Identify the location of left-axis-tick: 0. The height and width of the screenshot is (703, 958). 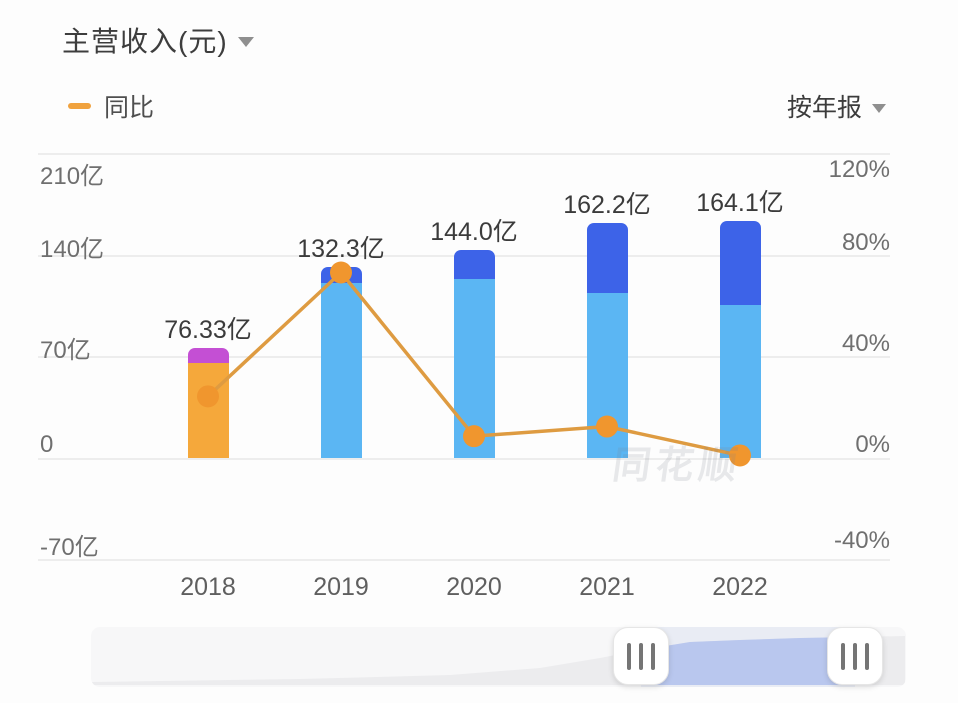
(47, 444).